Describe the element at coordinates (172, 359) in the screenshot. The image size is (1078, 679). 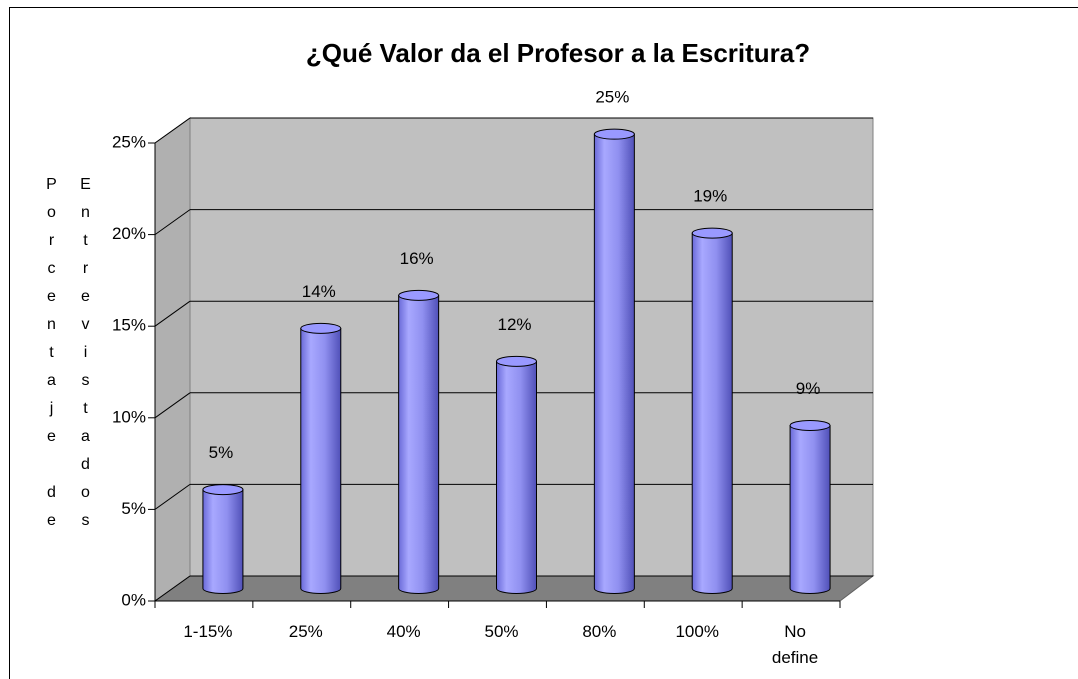
I see `side-wall` at that location.